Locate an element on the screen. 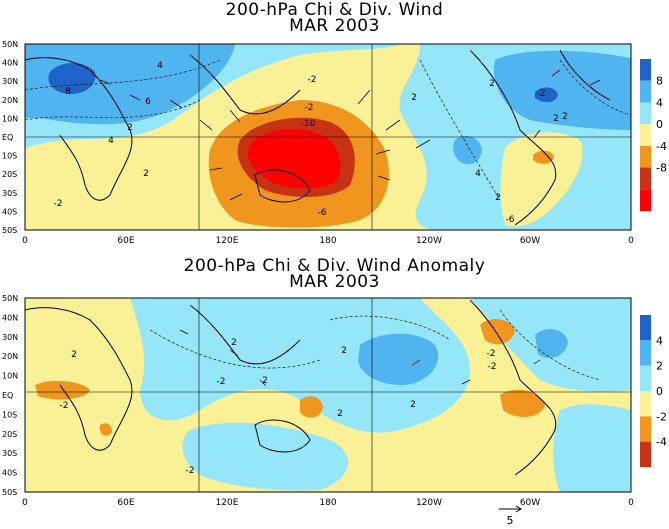 This screenshot has width=669, height=529. longitude-label: 180 is located at coordinates (327, 503).